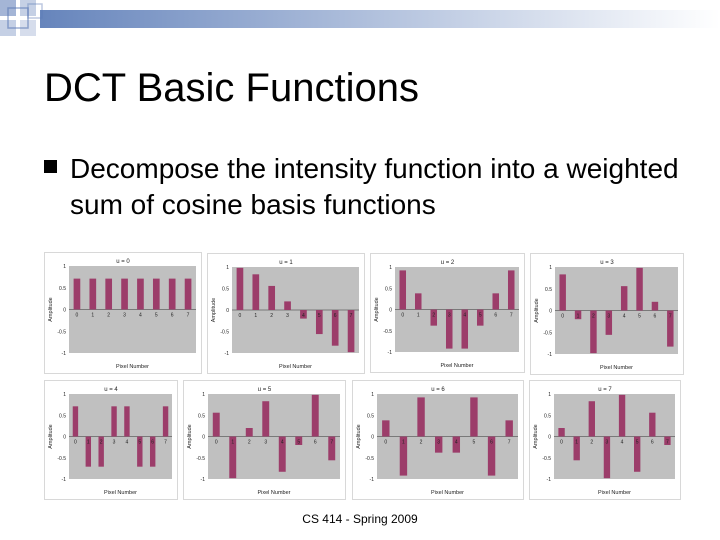  What do you see at coordinates (605, 390) in the screenshot?
I see `chart-title: u = 7` at bounding box center [605, 390].